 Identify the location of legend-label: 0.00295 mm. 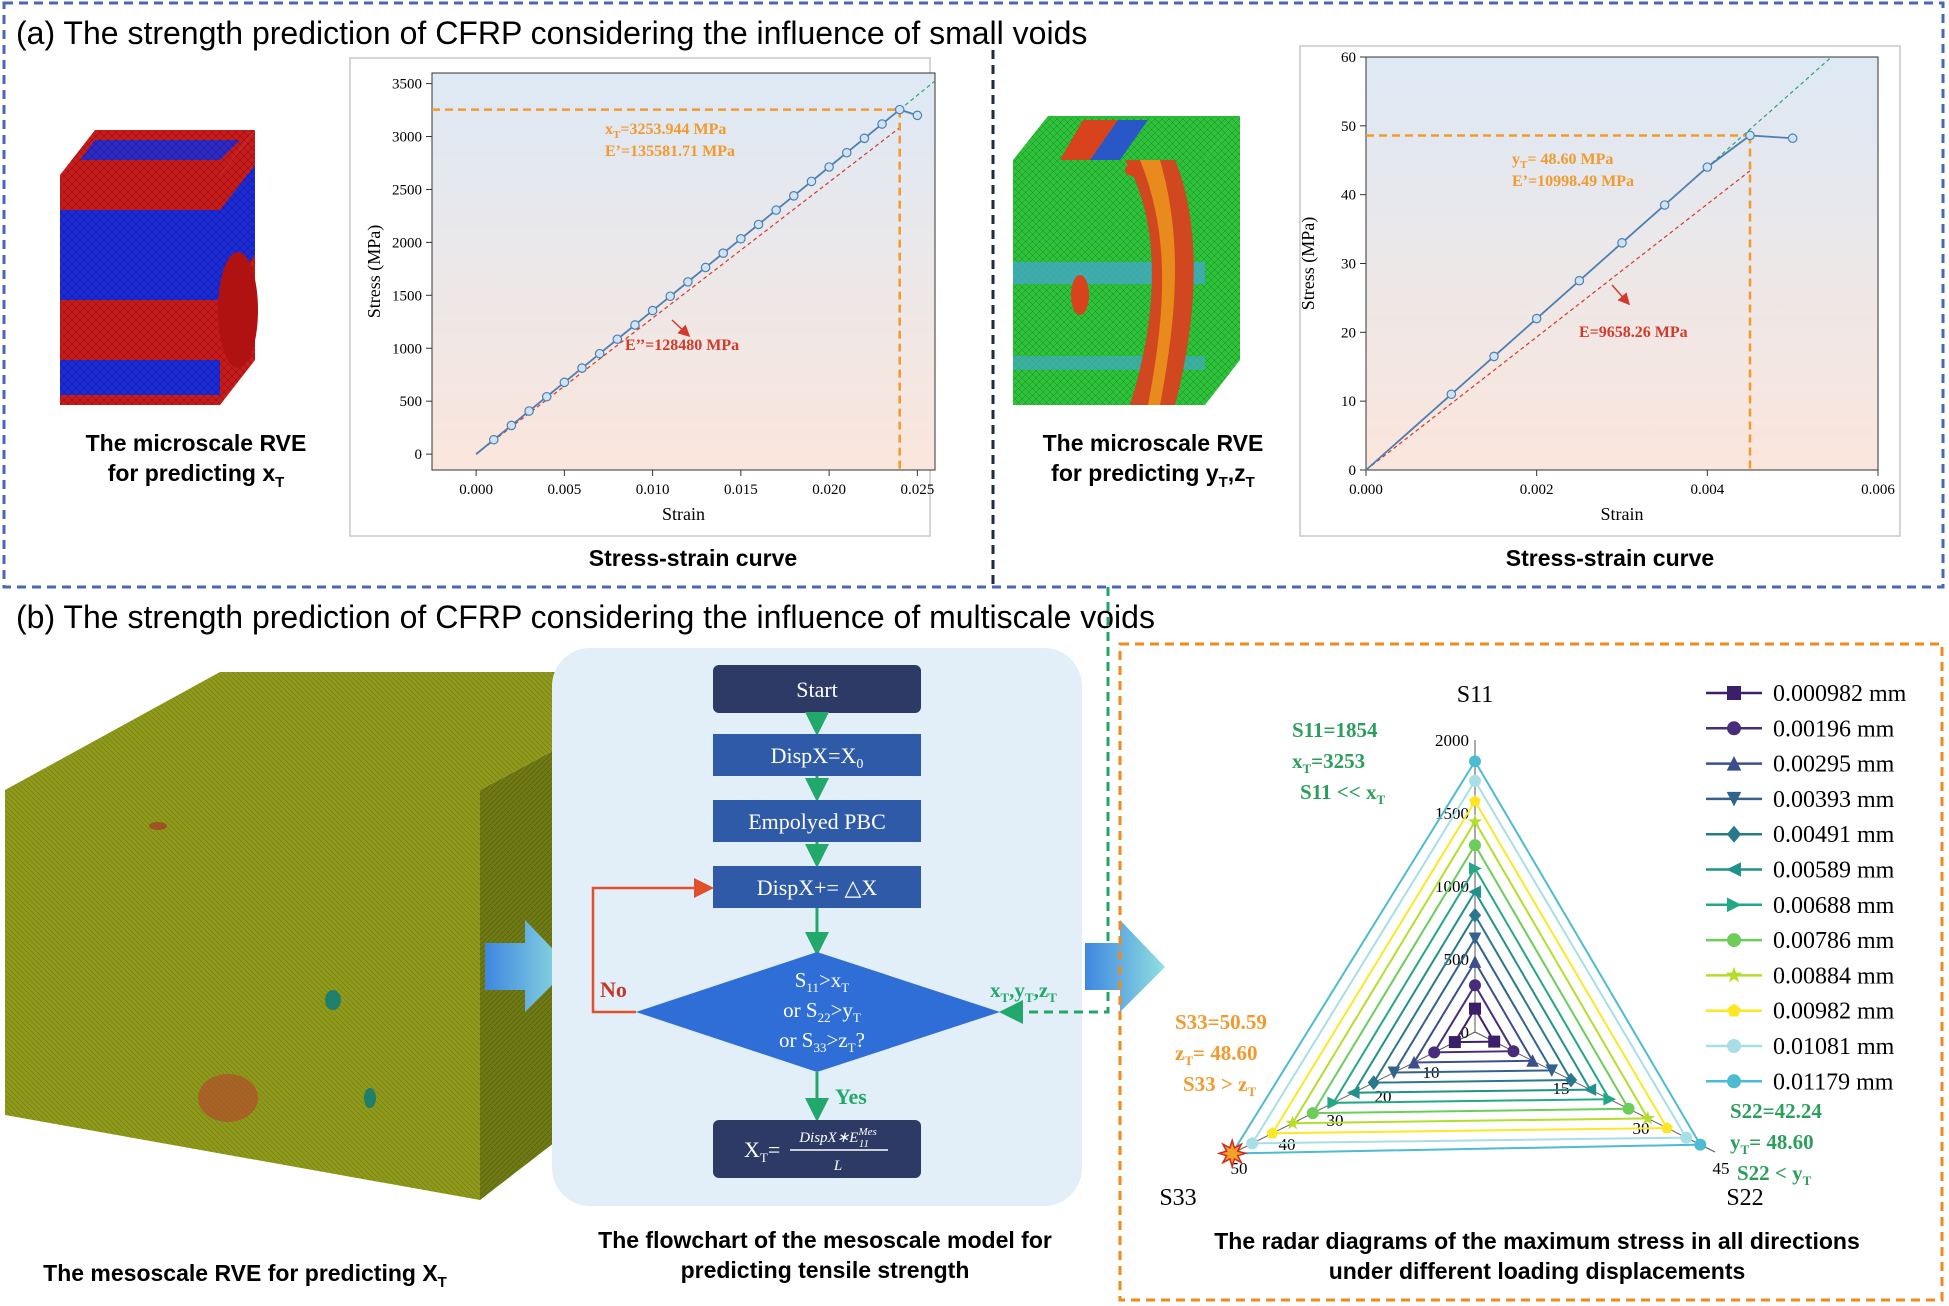
(1834, 765).